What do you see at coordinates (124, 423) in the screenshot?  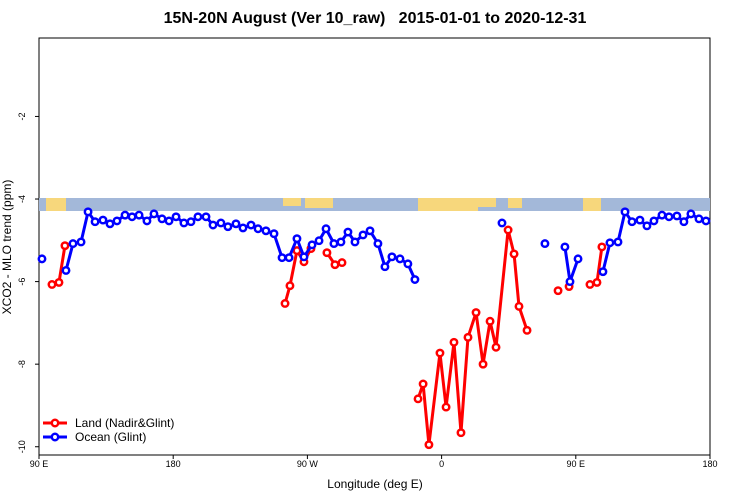 I see `legend-label: Land (Nadir&Glint)` at bounding box center [124, 423].